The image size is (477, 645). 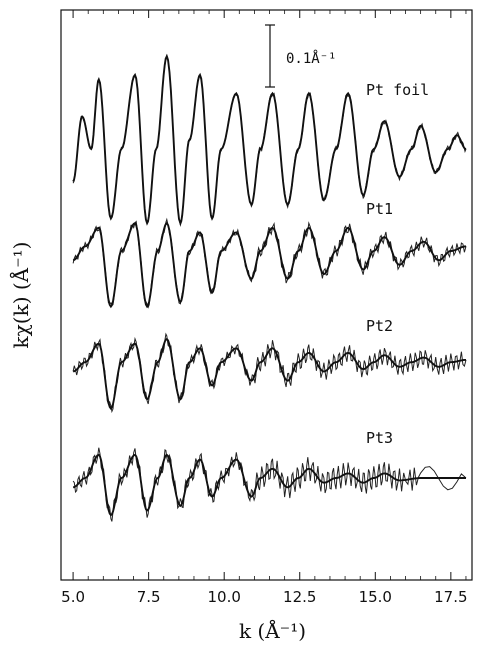 What do you see at coordinates (269, 485) in the screenshot?
I see `pt3-fit-line` at bounding box center [269, 485].